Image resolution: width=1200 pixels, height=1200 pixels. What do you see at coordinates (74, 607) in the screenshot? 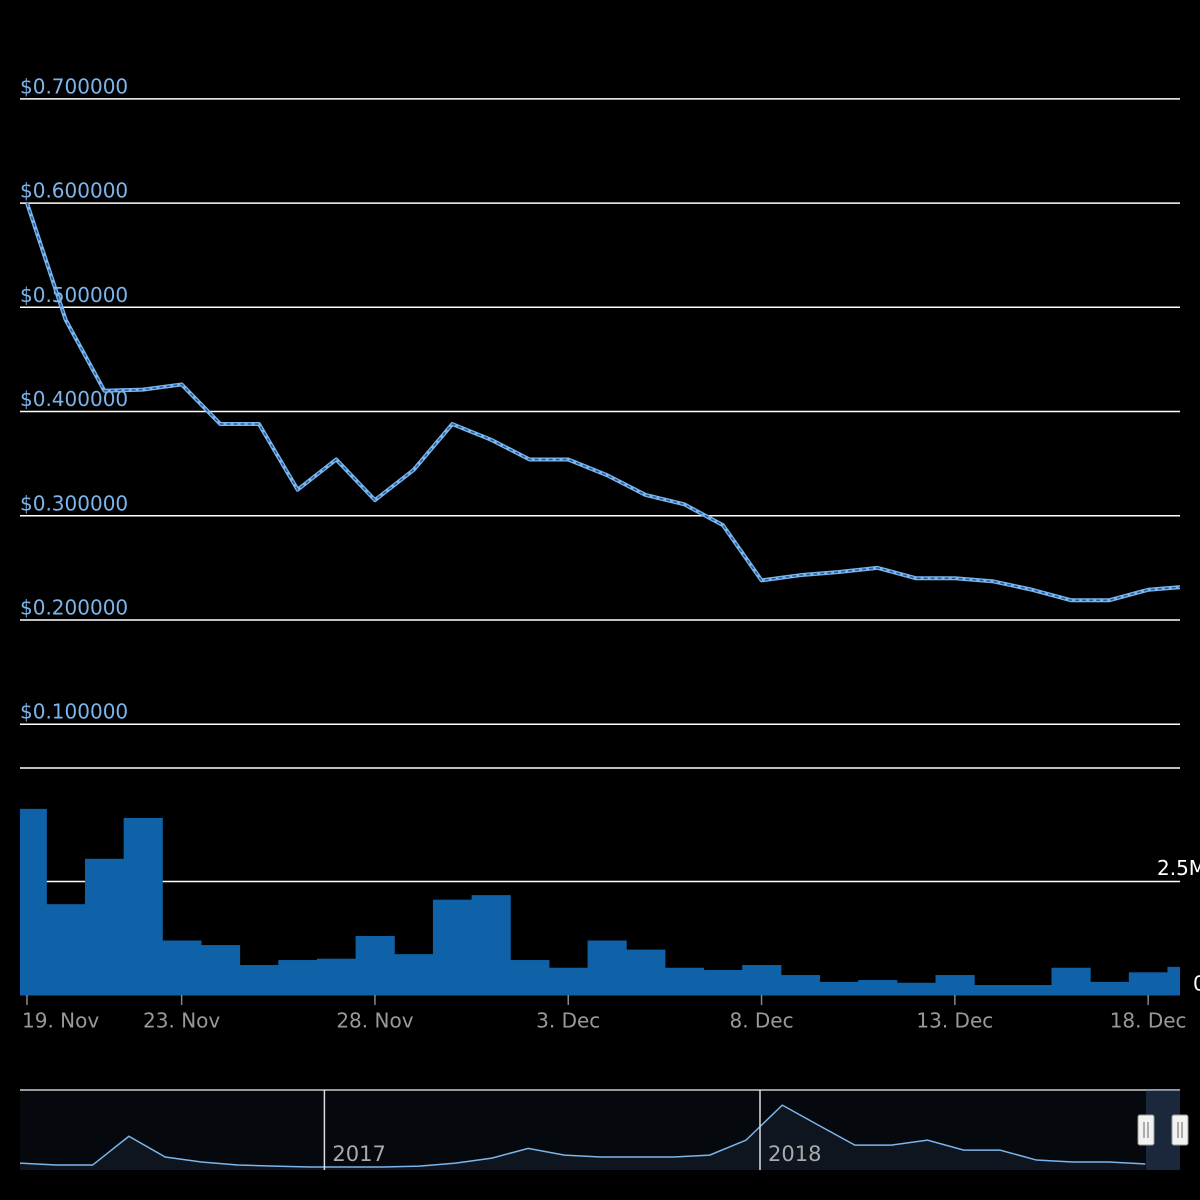
I see `y-tick-label: $0.200000` at bounding box center [74, 607].